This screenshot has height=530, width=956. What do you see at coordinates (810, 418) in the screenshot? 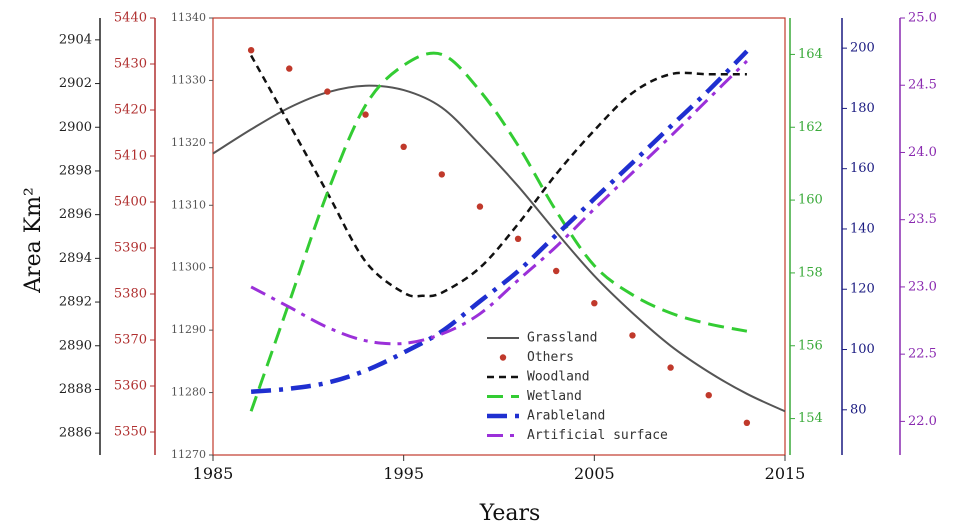
I see `y-tick-label: 154` at bounding box center [810, 418].